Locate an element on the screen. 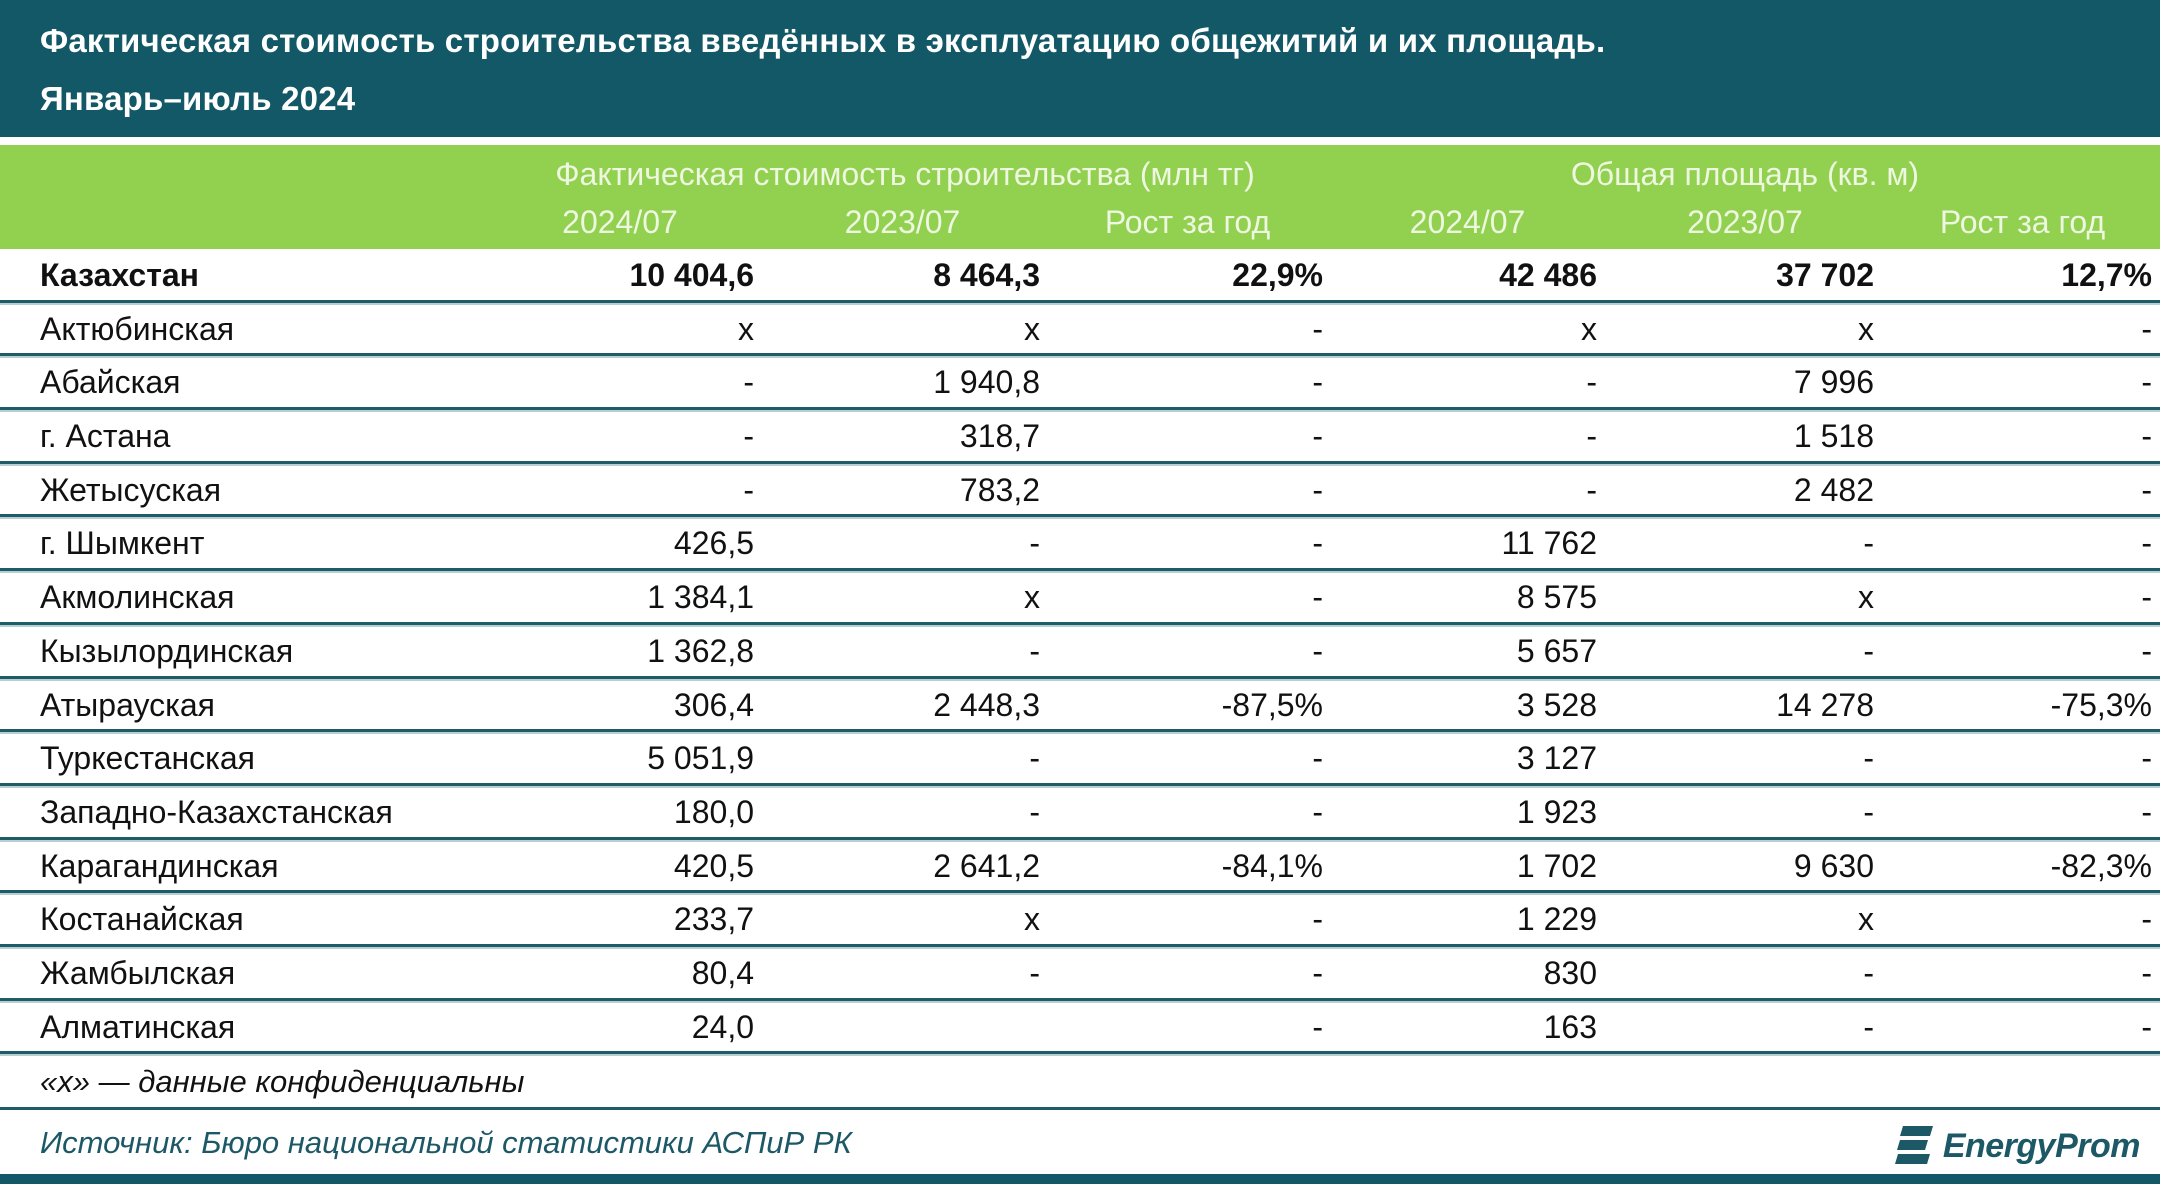  region-name: Абайская is located at coordinates (110, 382).